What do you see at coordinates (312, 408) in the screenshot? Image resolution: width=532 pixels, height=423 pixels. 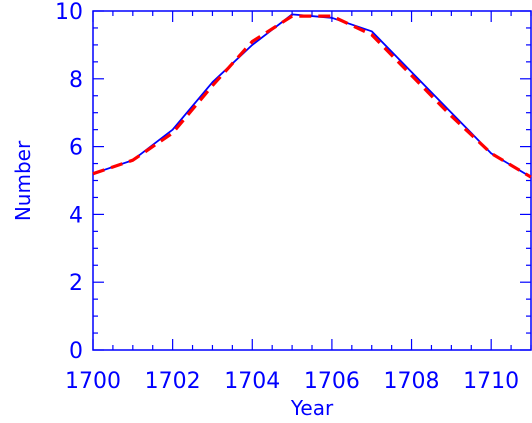 I see `x-axis-title: Year` at bounding box center [312, 408].